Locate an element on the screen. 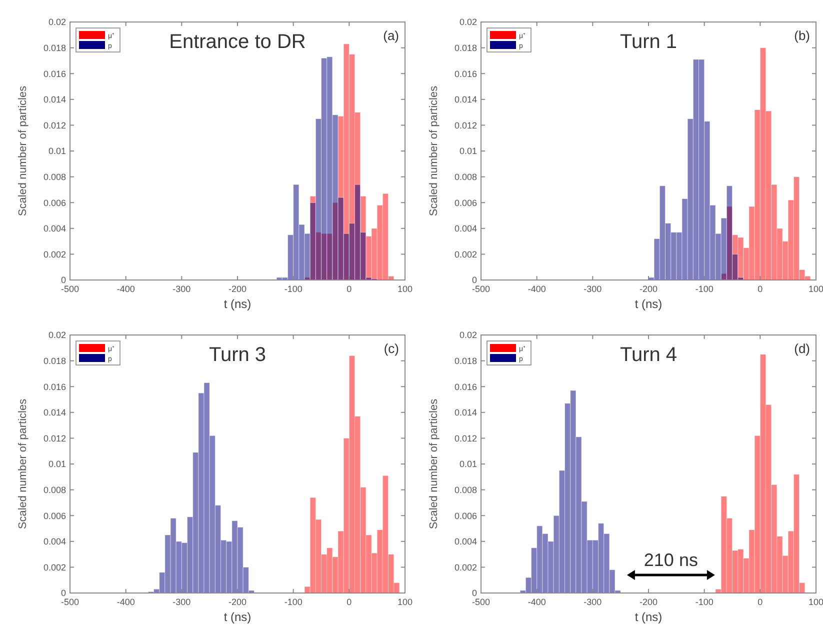  text: Turn 3 is located at coordinates (237, 355).